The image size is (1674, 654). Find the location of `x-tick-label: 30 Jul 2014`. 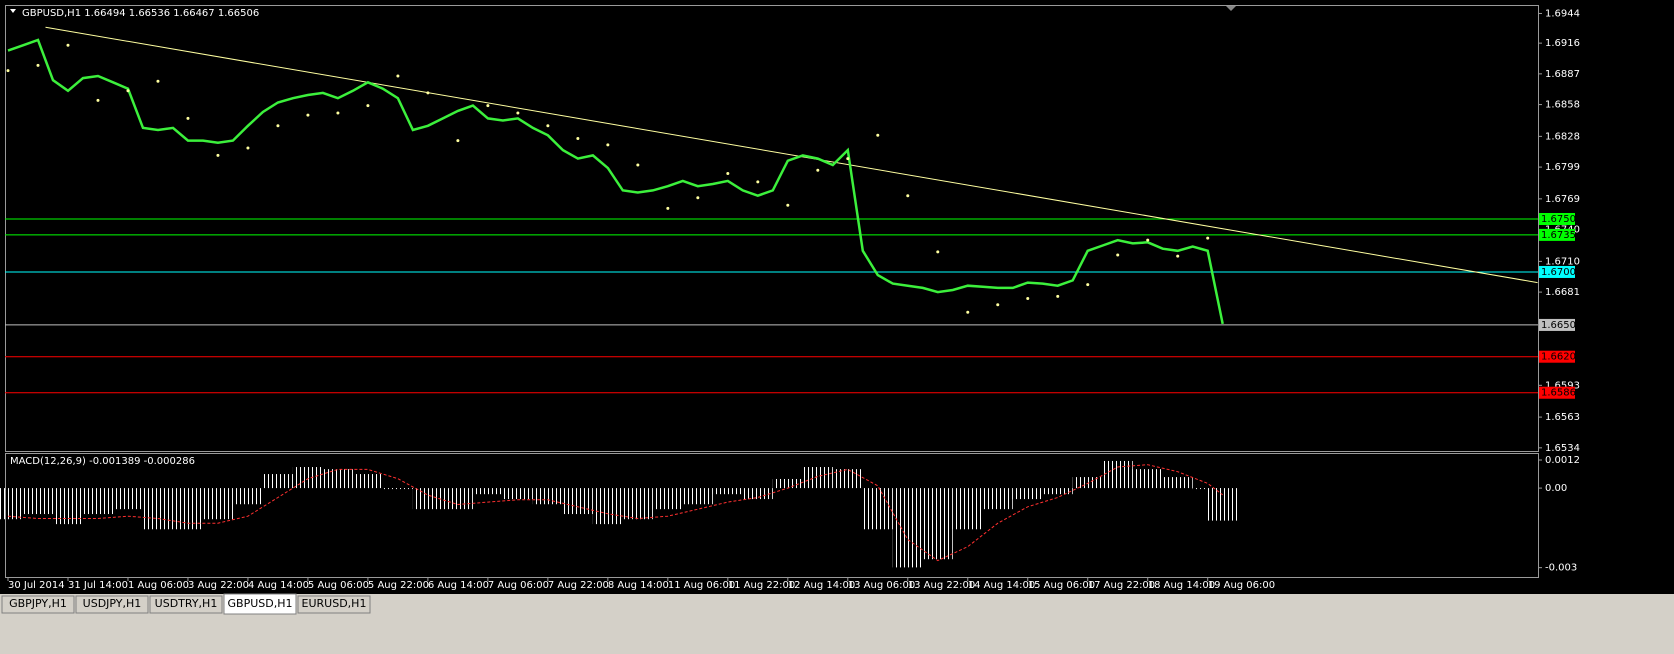

x-tick-label: 30 Jul 2014 is located at coordinates (36, 585).